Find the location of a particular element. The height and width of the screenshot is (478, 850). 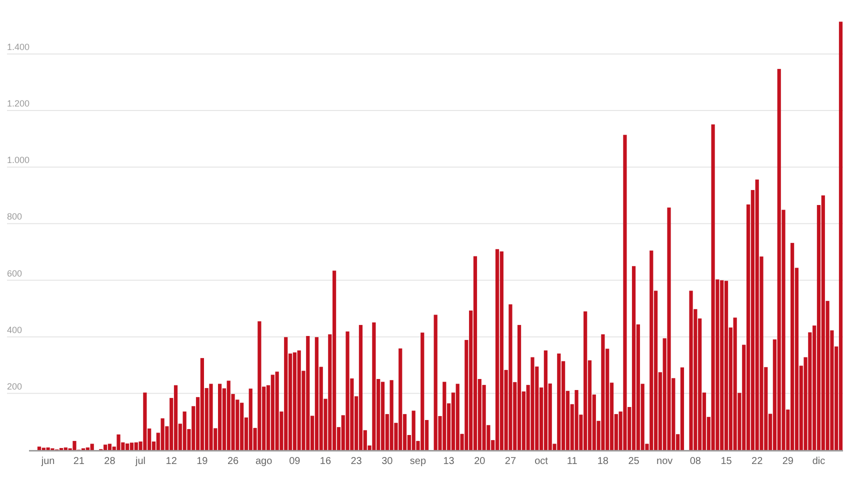

x-tick-label: 19 is located at coordinates (202, 461).